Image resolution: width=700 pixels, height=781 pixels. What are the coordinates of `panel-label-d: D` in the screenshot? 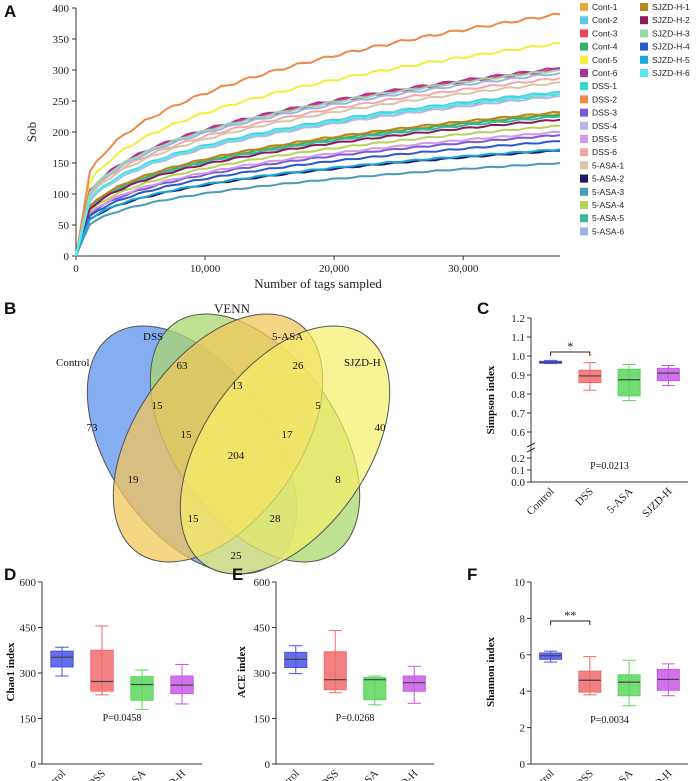 It's located at (10, 574).